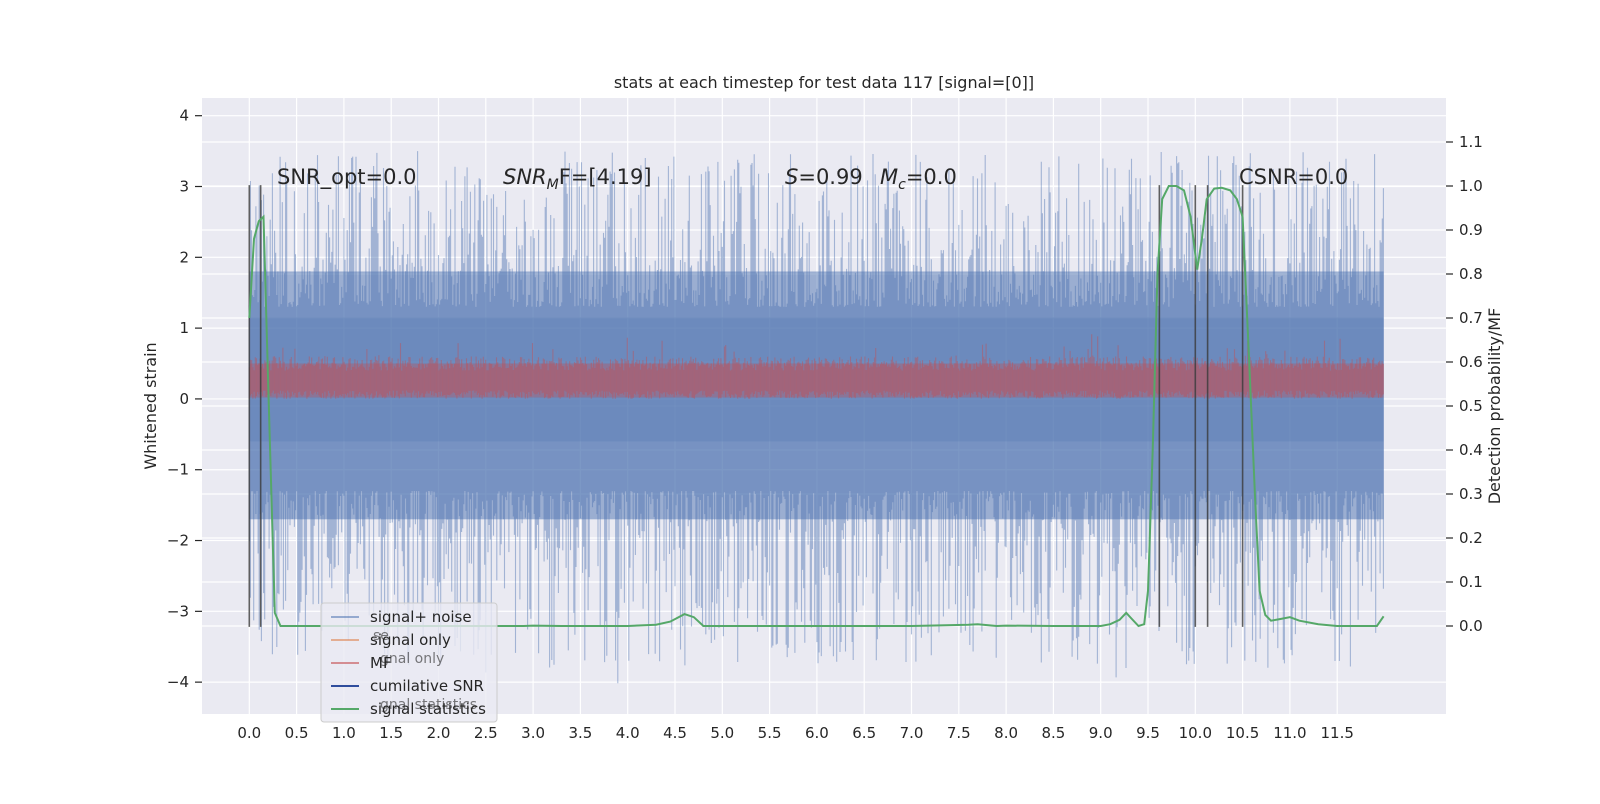  I want to click on x-tick-label: 11.5, so click(1337, 733).